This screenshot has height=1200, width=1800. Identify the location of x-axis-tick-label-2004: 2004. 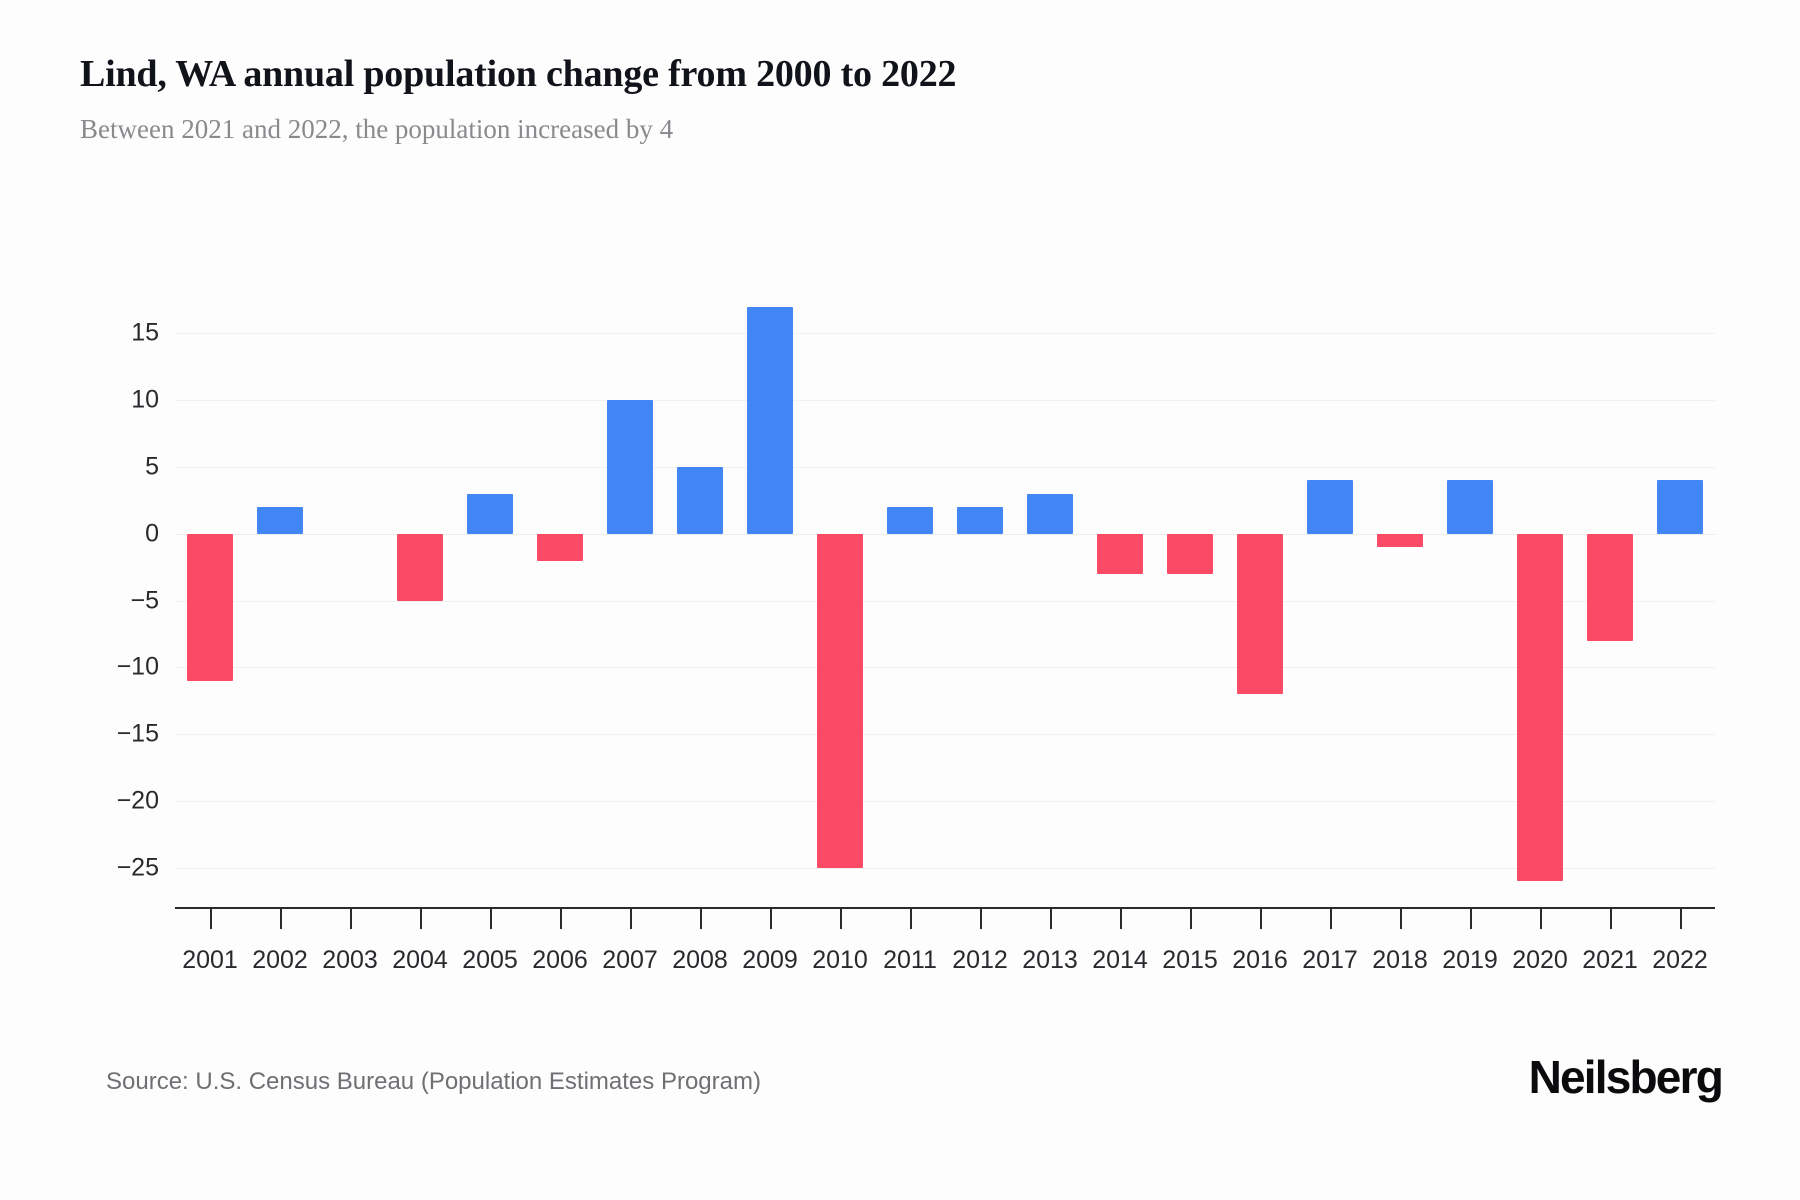
(420, 960).